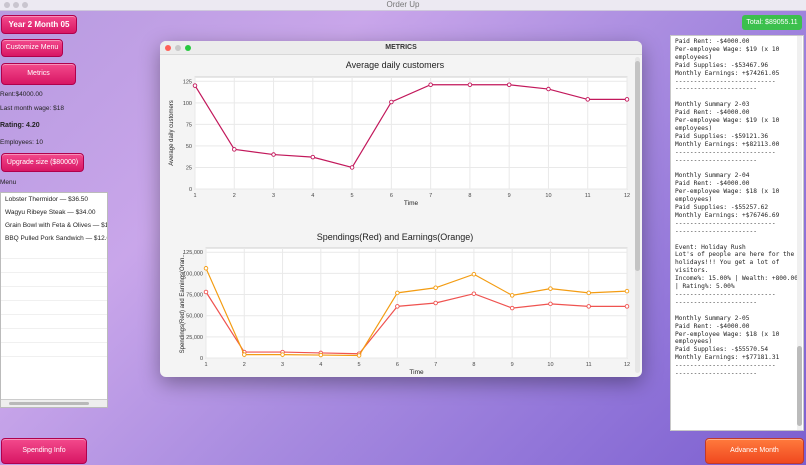 The height and width of the screenshot is (465, 806). Describe the element at coordinates (188, 47) in the screenshot. I see `zoom-metrics-icon` at that location.